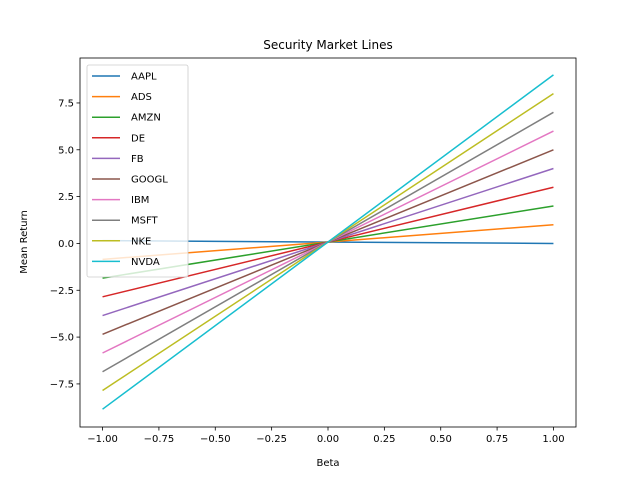  What do you see at coordinates (66, 103) in the screenshot?
I see `y-tick-label: 7.5` at bounding box center [66, 103].